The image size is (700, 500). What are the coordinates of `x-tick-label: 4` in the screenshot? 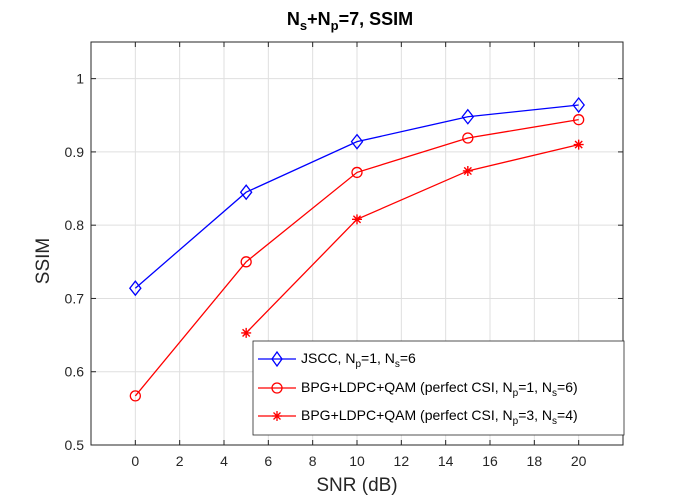 It's located at (224, 461).